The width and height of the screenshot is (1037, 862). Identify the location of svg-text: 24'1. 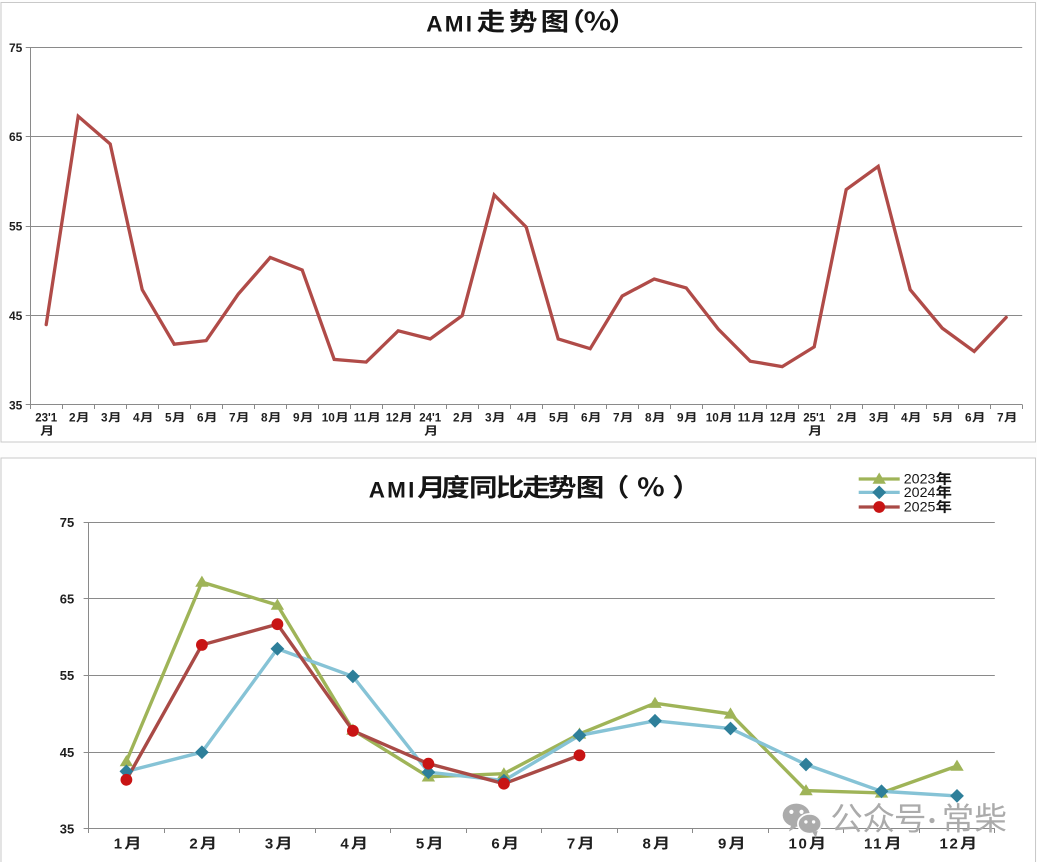
(430, 419).